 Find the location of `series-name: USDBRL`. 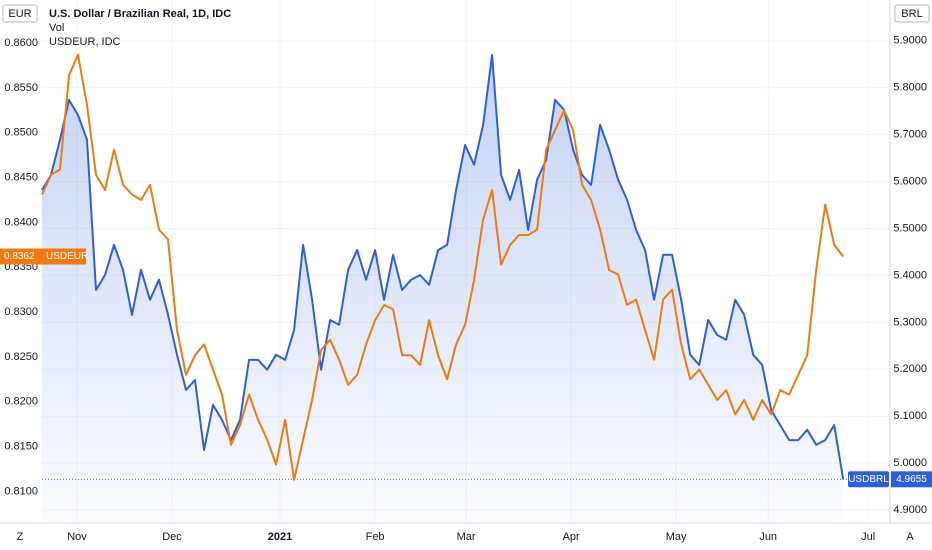

series-name: USDBRL is located at coordinates (868, 479).